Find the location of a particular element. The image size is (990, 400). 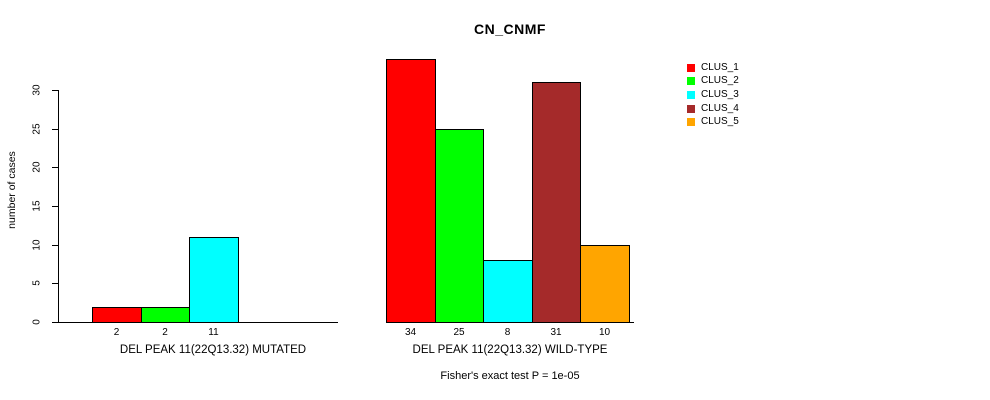

y-axis-line is located at coordinates (58, 206).